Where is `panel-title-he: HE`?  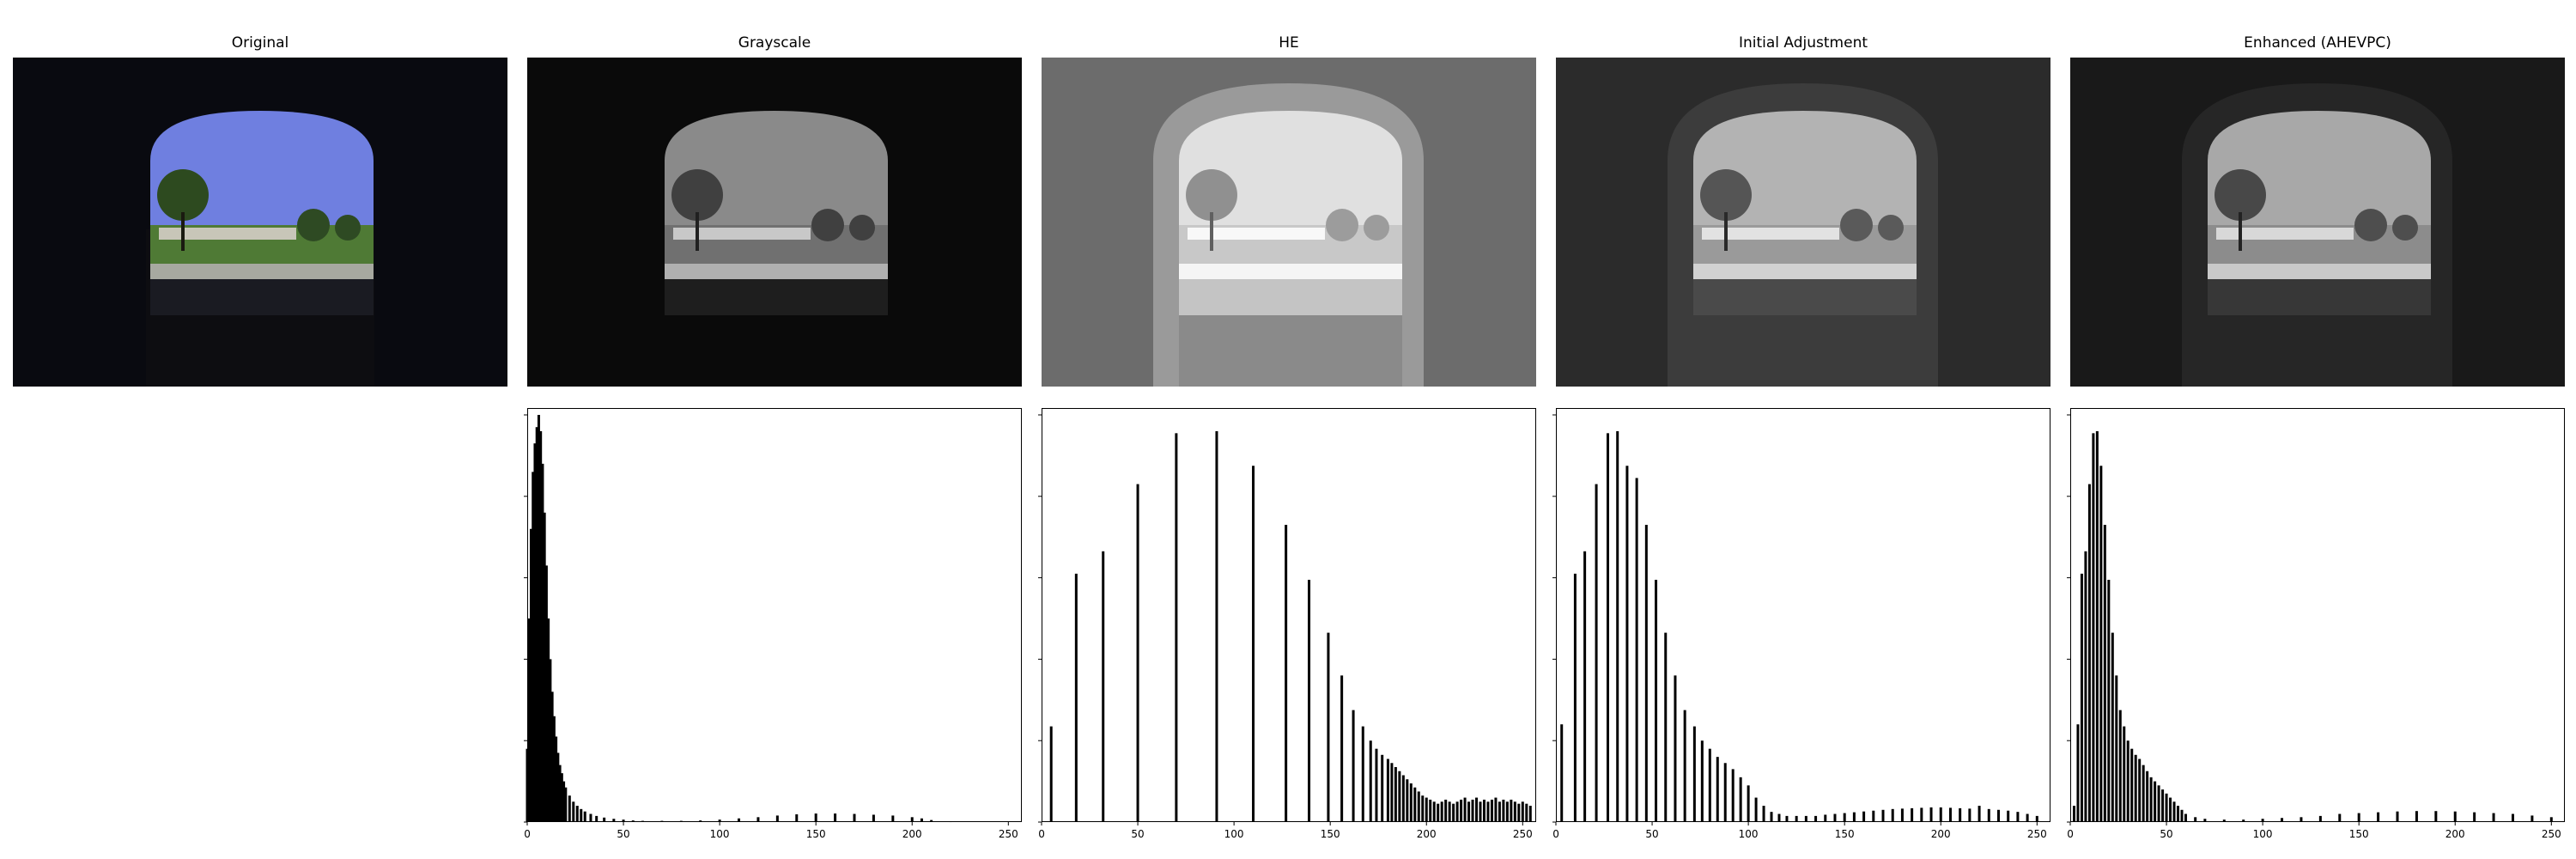 panel-title-he: HE is located at coordinates (1289, 43).